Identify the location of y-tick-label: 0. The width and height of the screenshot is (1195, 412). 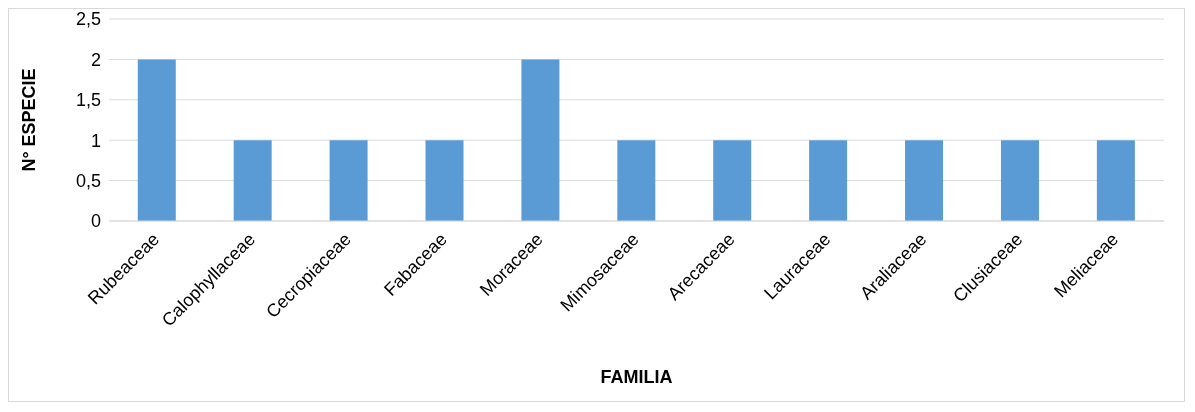
(95, 221).